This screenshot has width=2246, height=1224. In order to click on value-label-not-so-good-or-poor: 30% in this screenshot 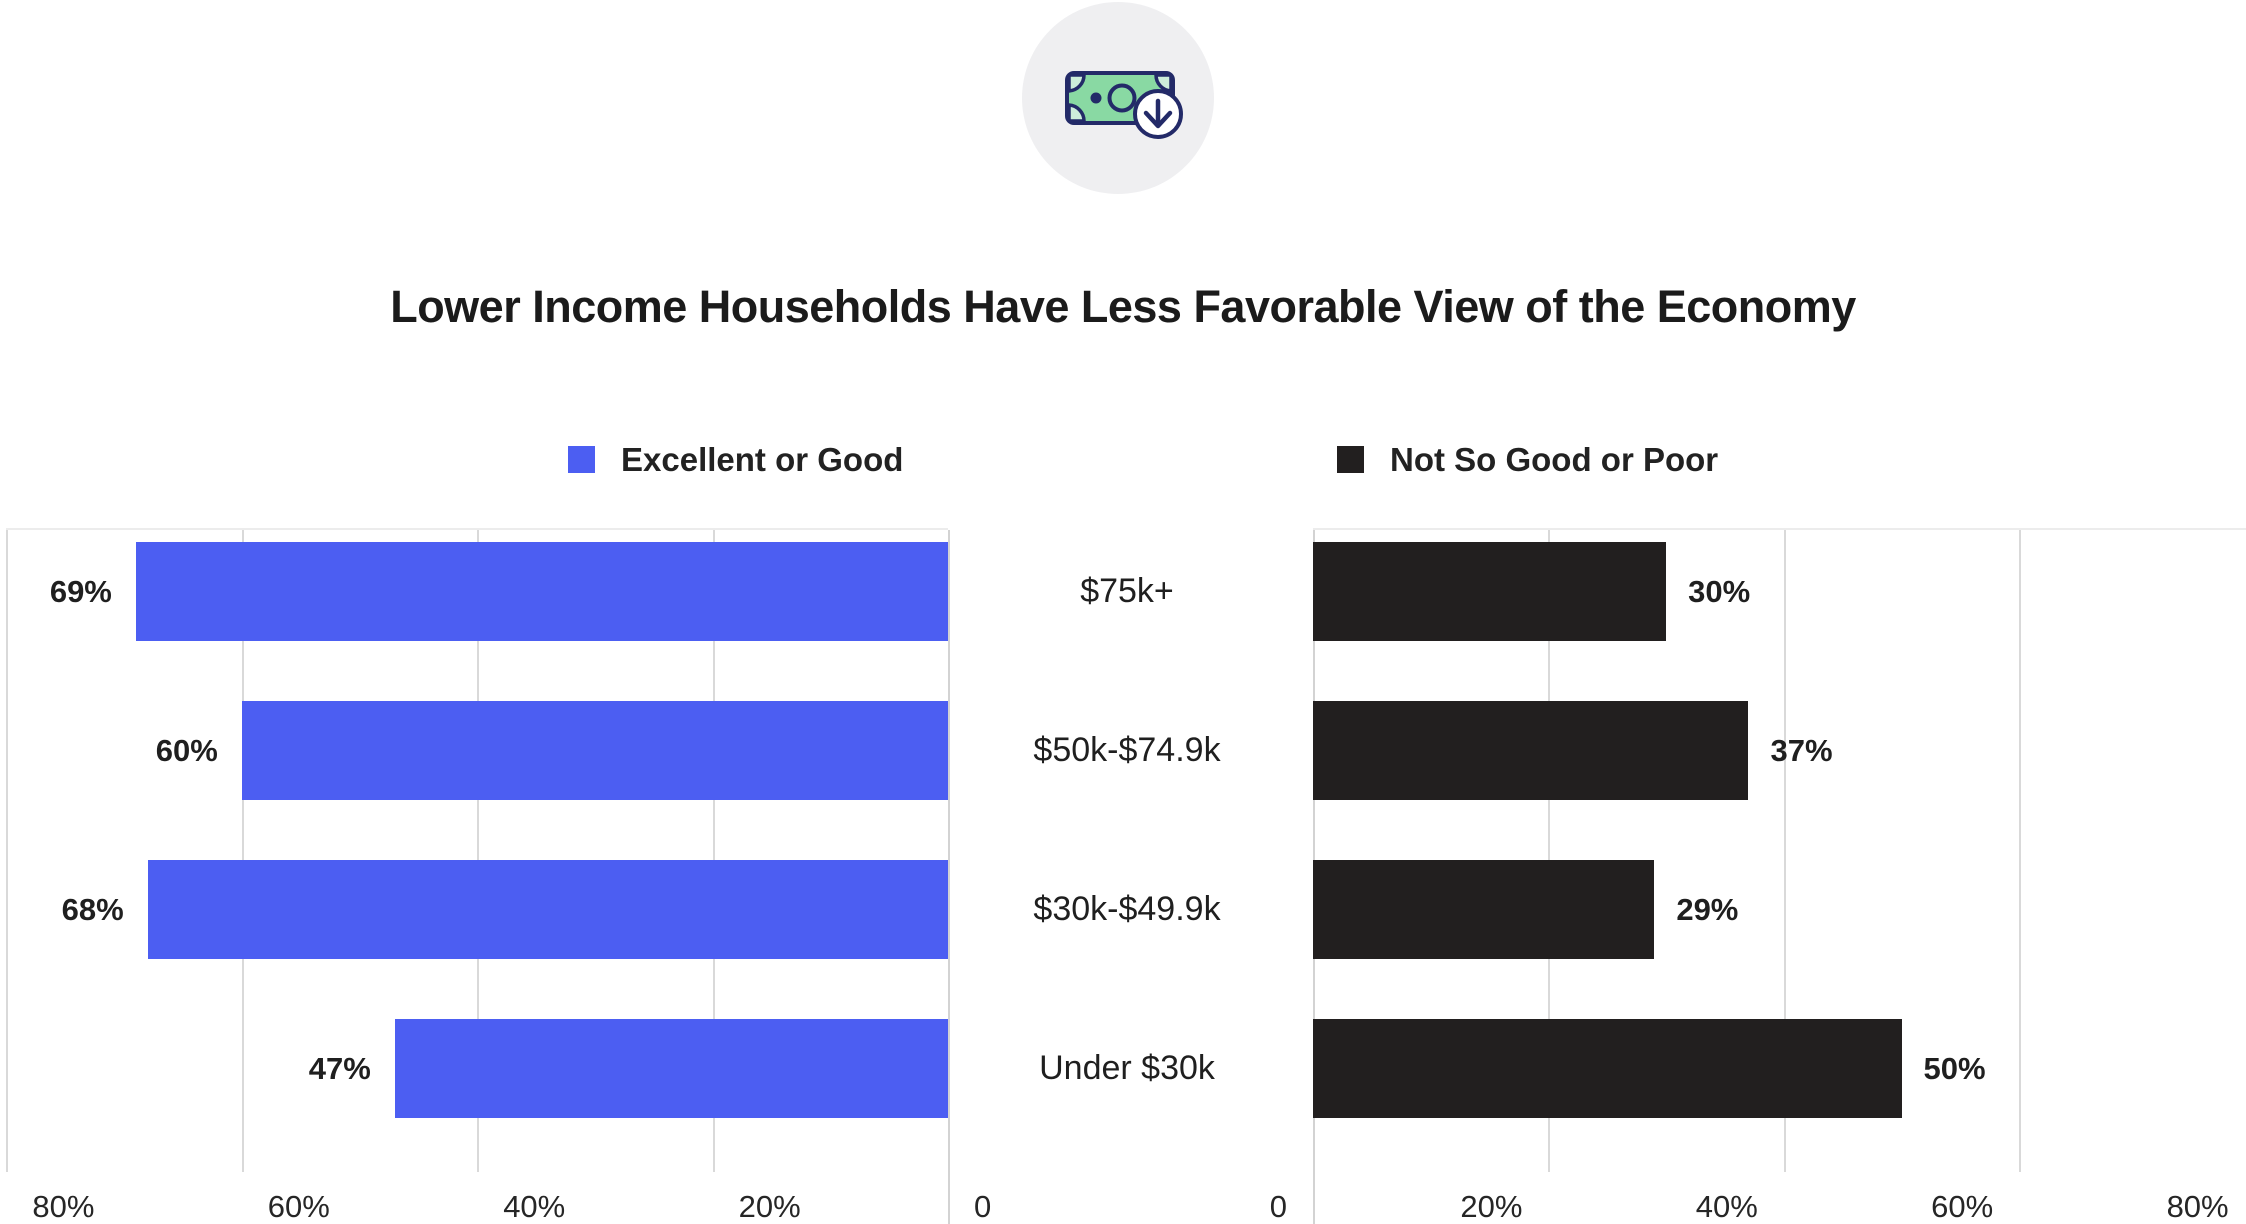, I will do `click(1719, 591)`.